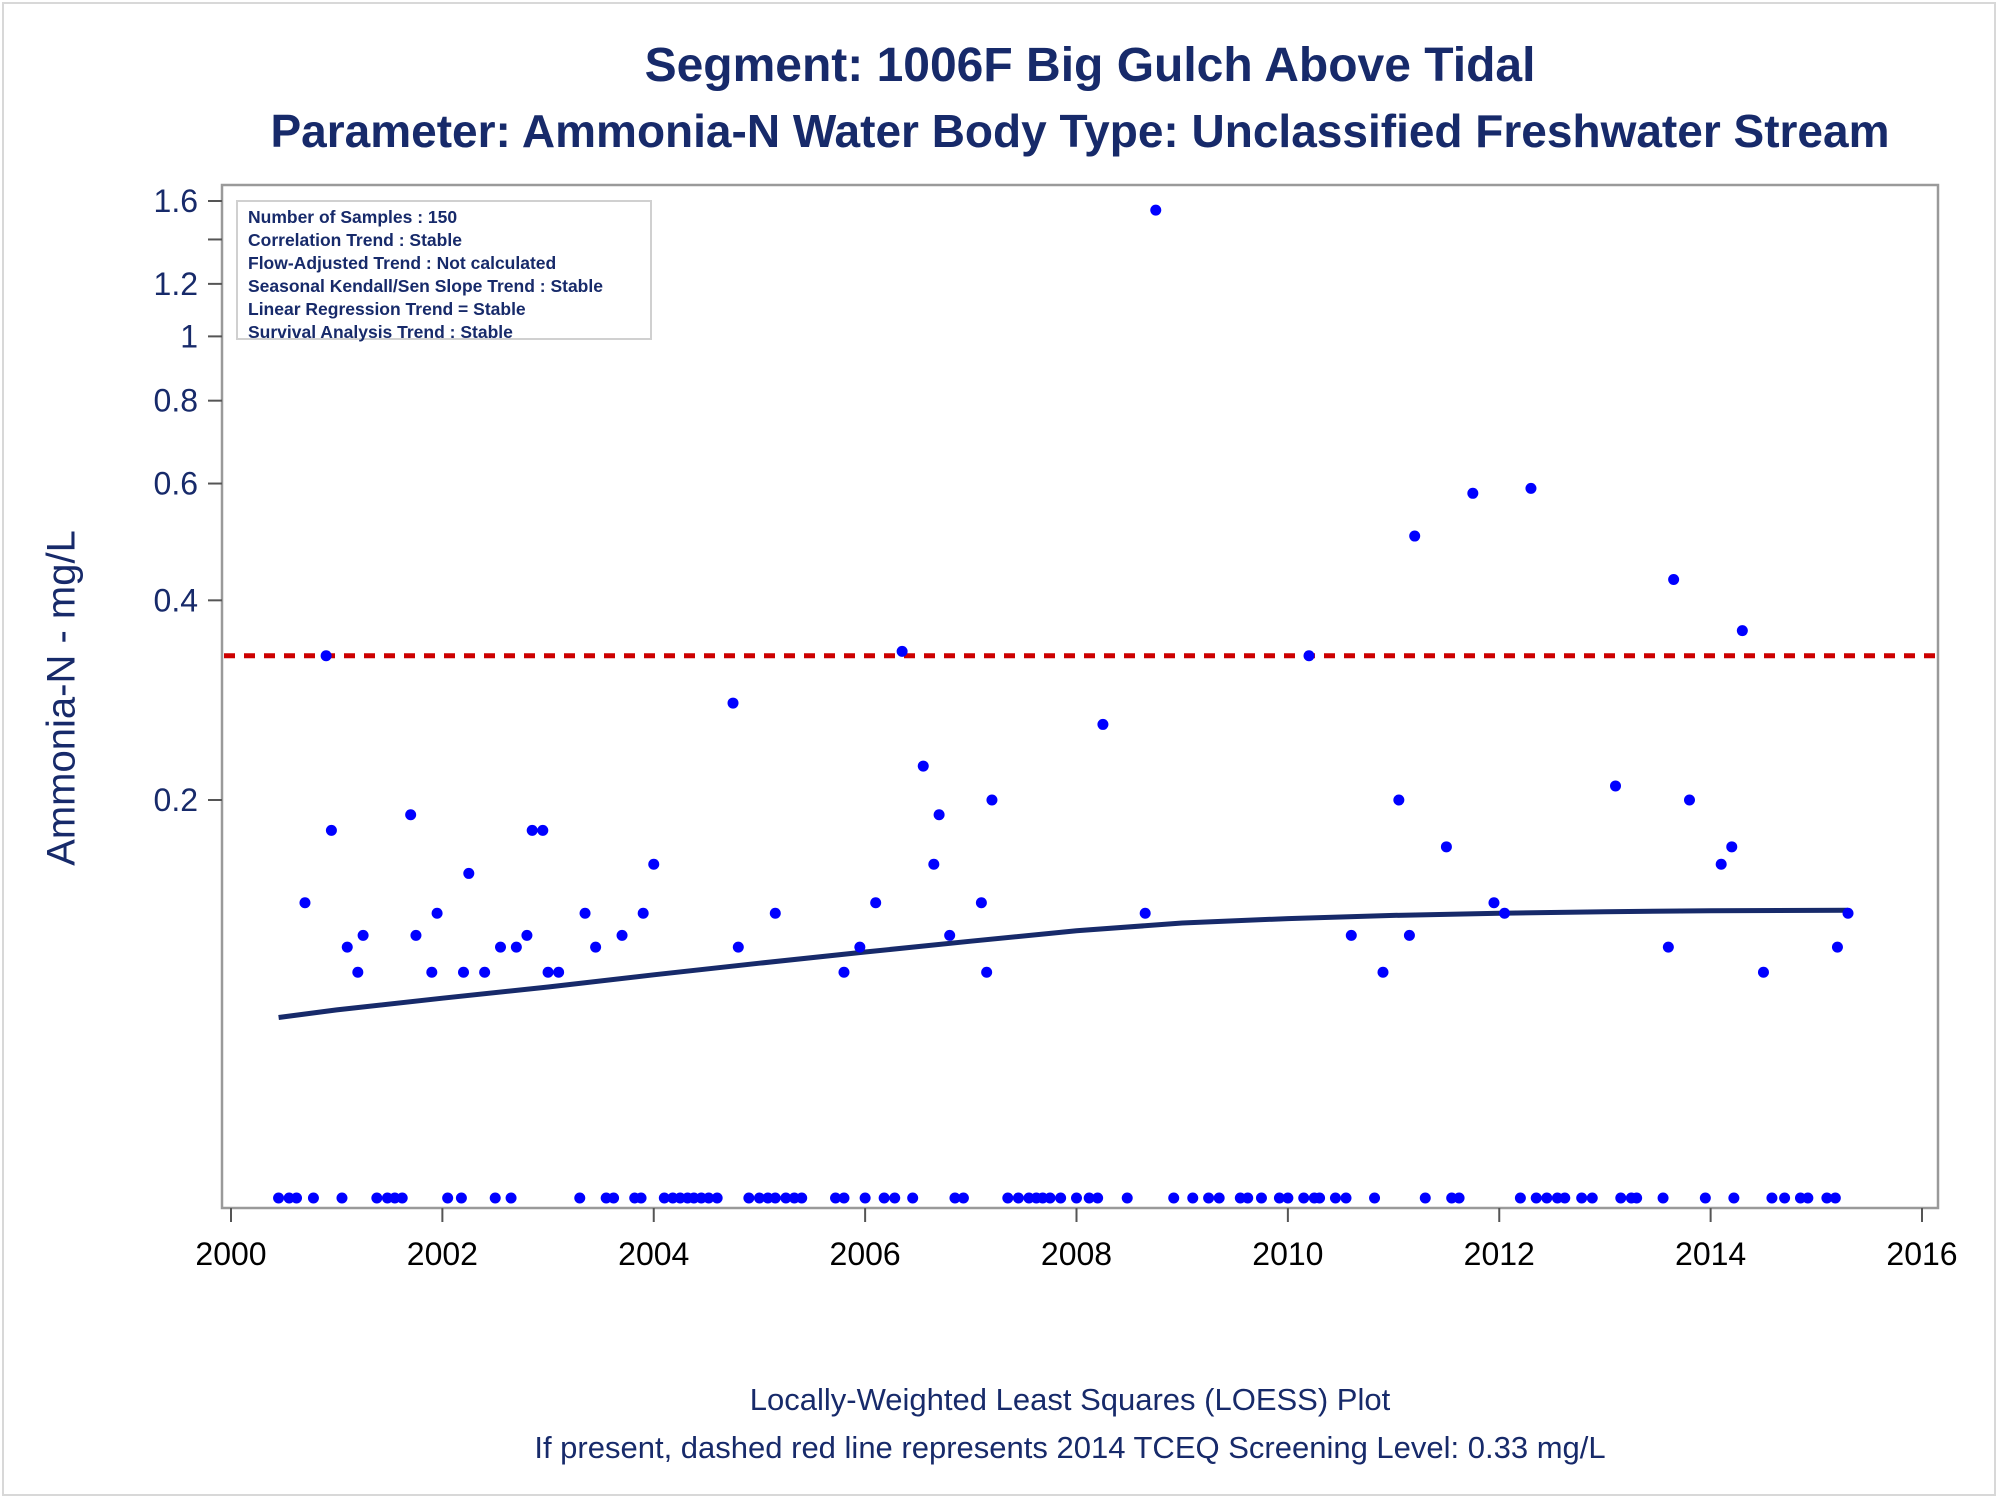 This screenshot has width=2000, height=1500. What do you see at coordinates (189, 336) in the screenshot?
I see `y-tick-label: 1` at bounding box center [189, 336].